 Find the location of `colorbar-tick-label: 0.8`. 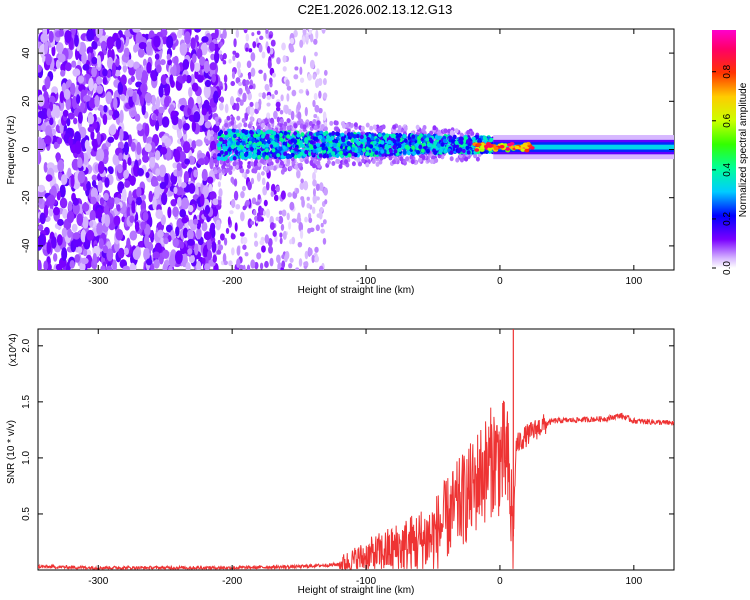

colorbar-tick-label: 0.8 is located at coordinates (727, 71).